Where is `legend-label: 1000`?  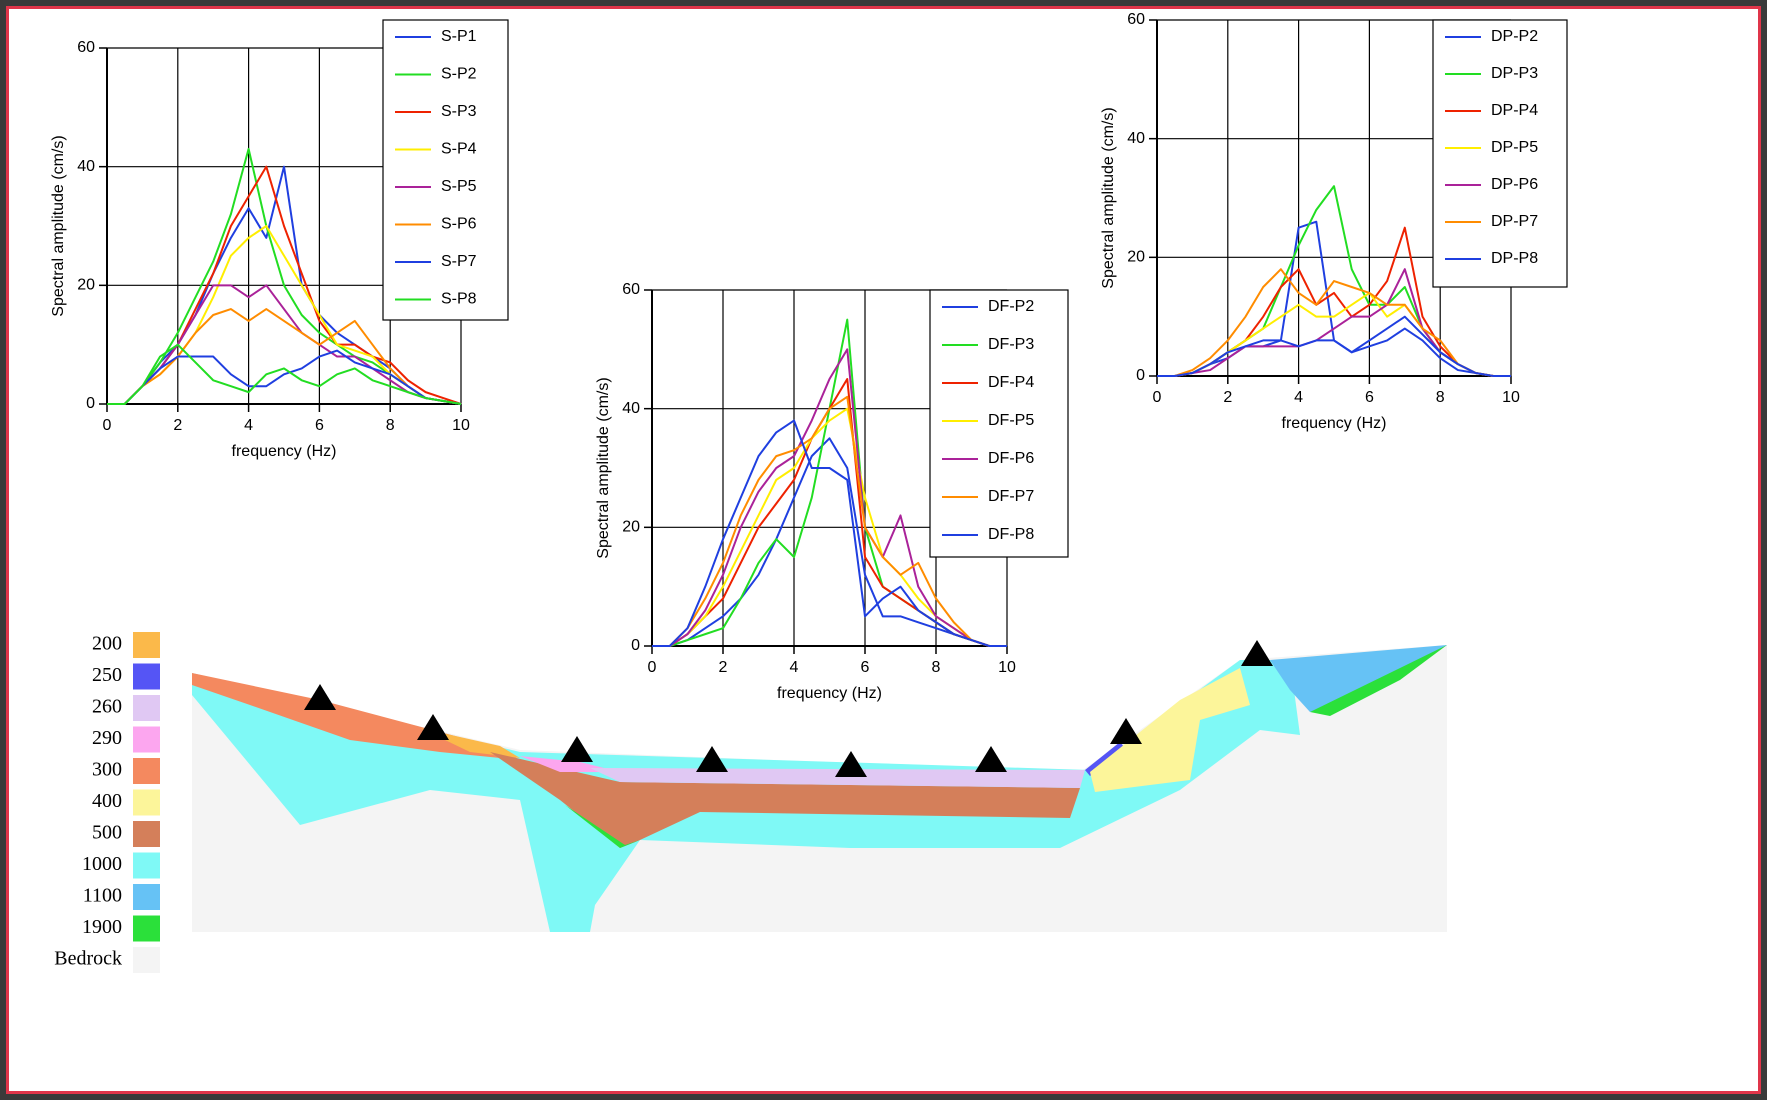
legend-label: 1000 is located at coordinates (102, 864).